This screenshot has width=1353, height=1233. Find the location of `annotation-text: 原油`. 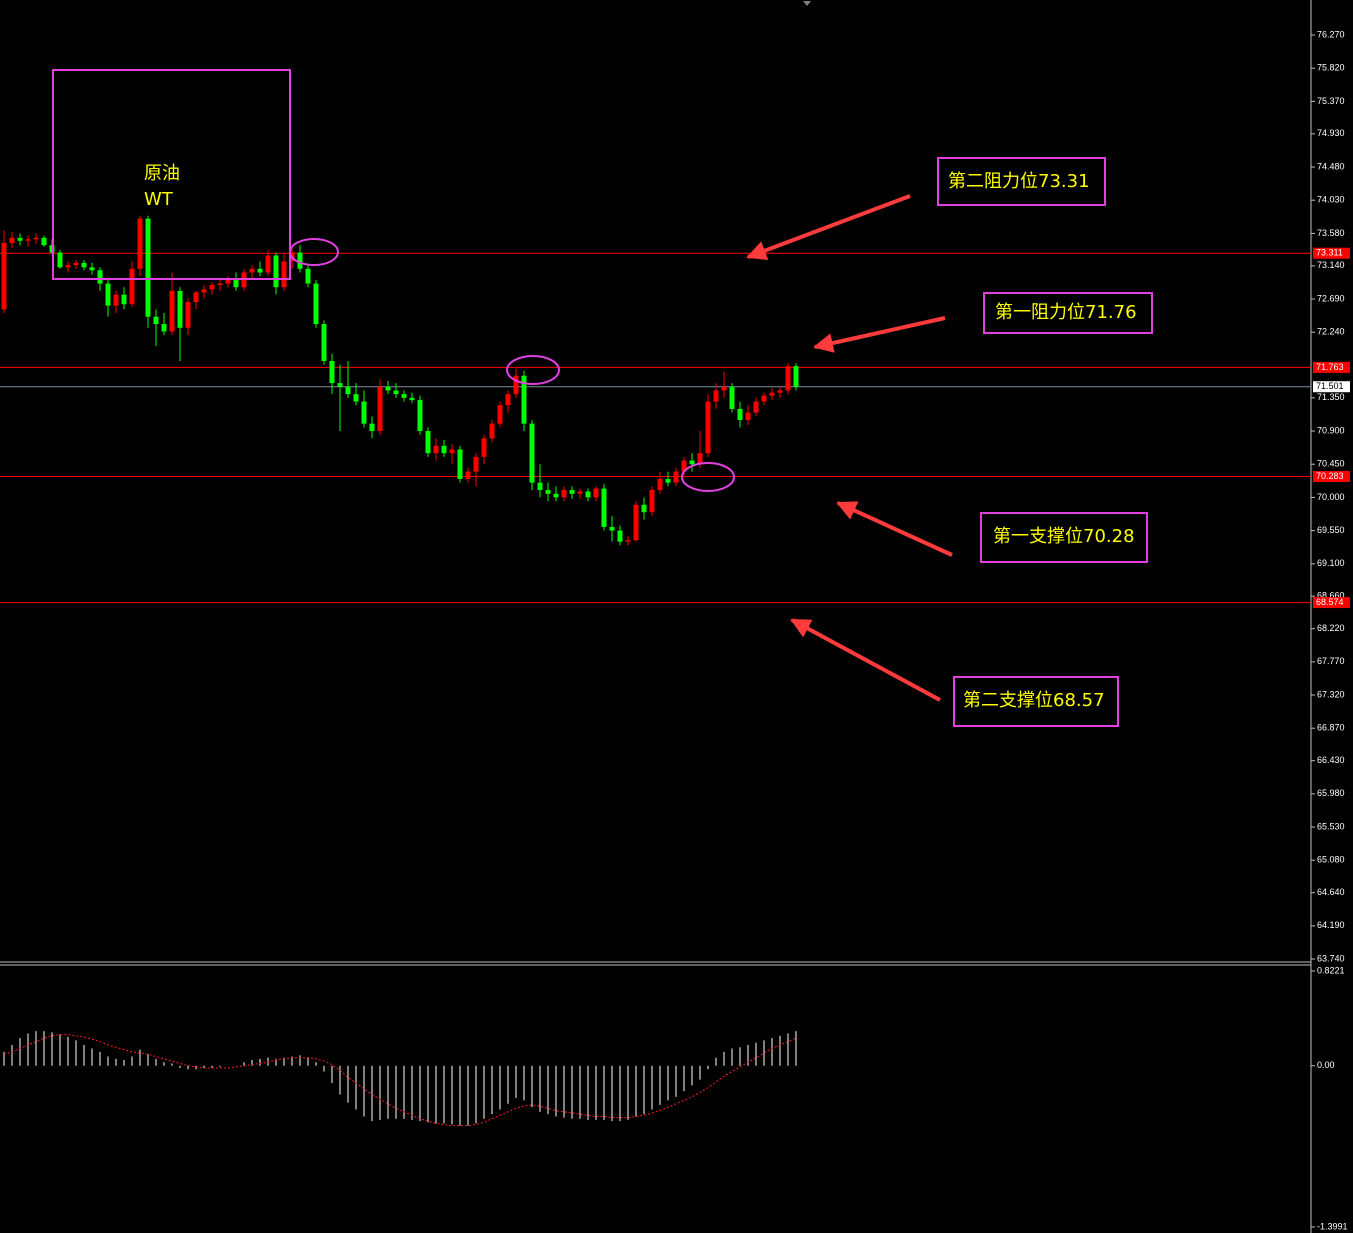

annotation-text: 原油 is located at coordinates (162, 173).